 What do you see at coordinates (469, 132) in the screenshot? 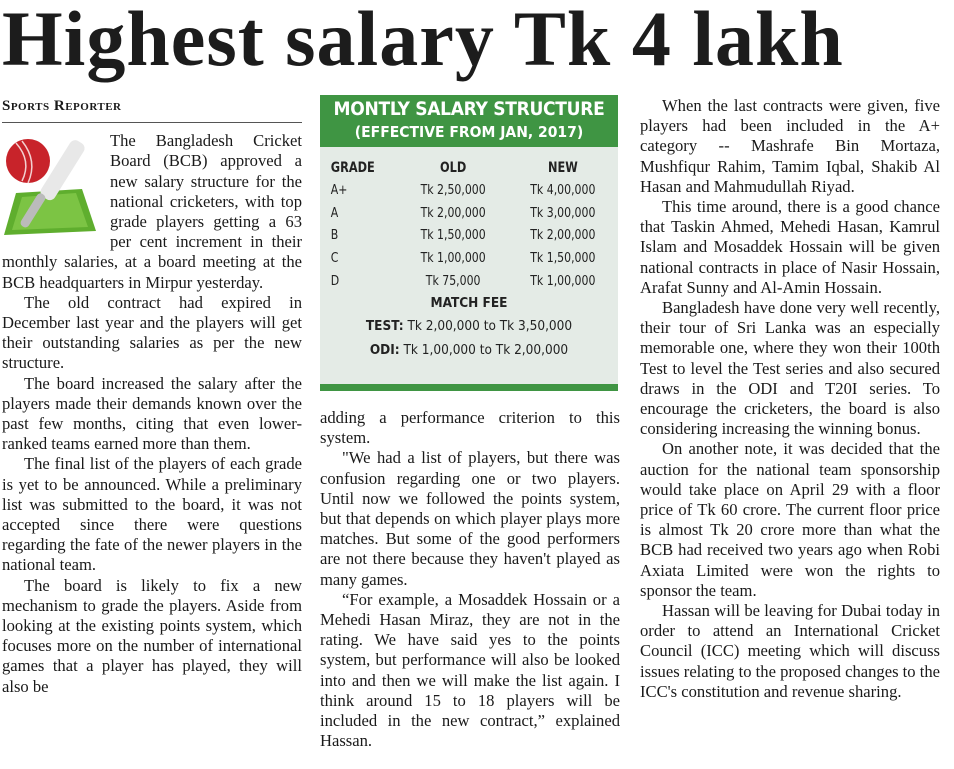
I see `box-subtitle: (EFFECTIVE FROM JAN, 2017)` at bounding box center [469, 132].